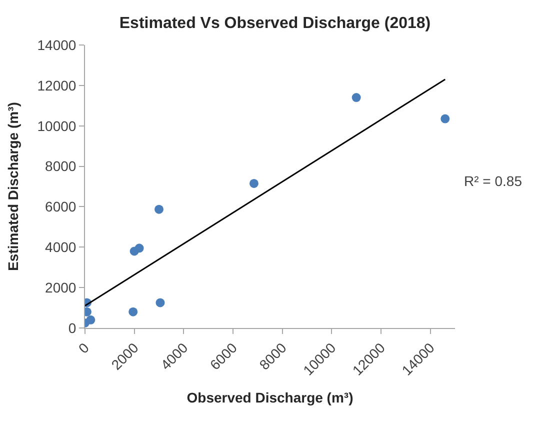 Image resolution: width=550 pixels, height=423 pixels. What do you see at coordinates (275, 23) in the screenshot?
I see `chart-title: Estimated Vs Observed Discharge (2018)` at bounding box center [275, 23].